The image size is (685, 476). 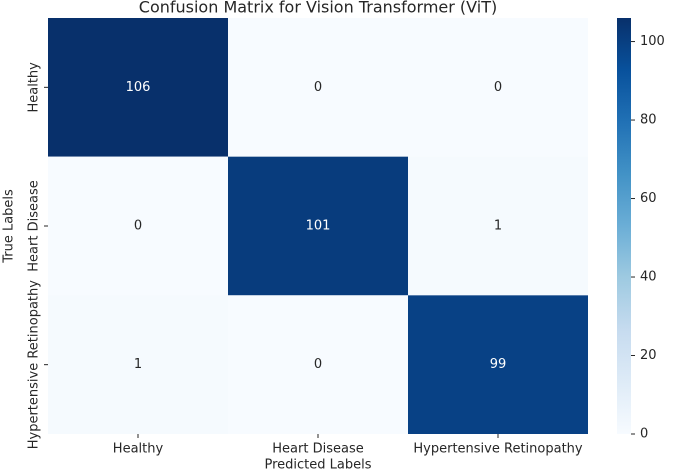 What do you see at coordinates (34, 365) in the screenshot?
I see `y-tick-label: Hypertensive Retinopathy` at bounding box center [34, 365].